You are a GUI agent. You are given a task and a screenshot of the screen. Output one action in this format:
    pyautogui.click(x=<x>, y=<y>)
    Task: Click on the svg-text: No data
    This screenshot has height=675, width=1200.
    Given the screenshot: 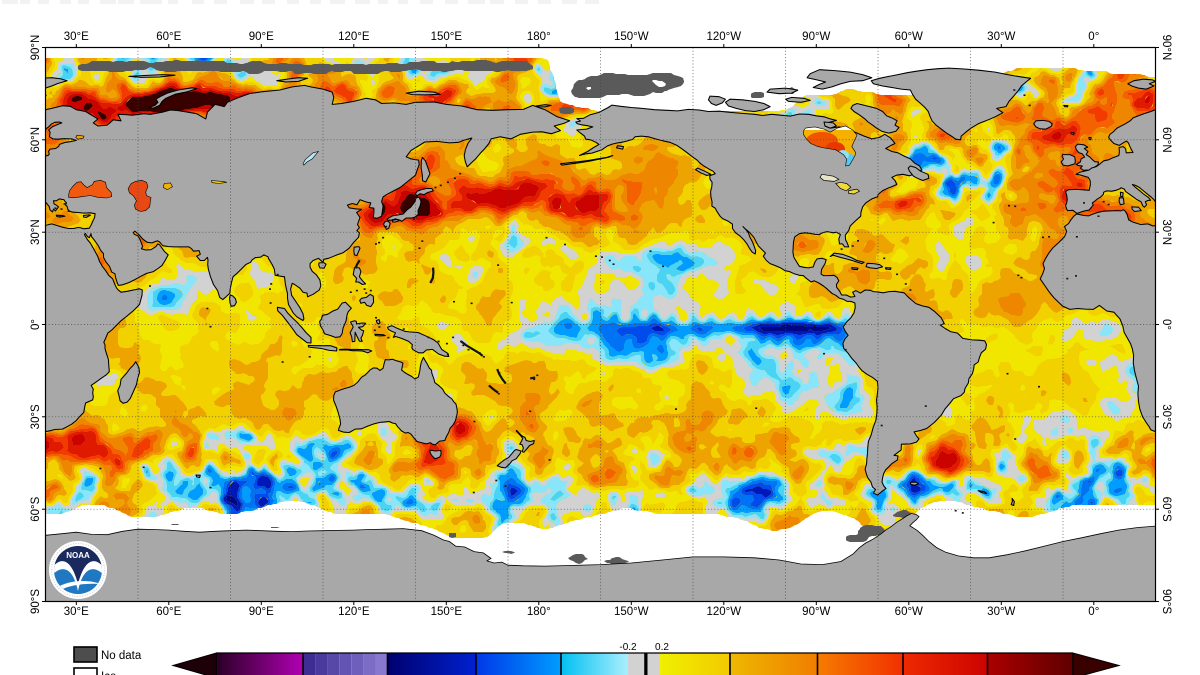 What is the action you would take?
    pyautogui.click(x=121, y=656)
    